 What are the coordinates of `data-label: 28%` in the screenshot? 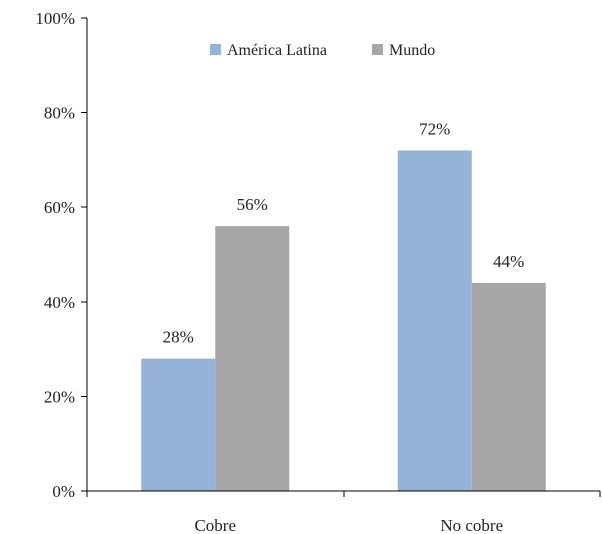 It's located at (178, 337).